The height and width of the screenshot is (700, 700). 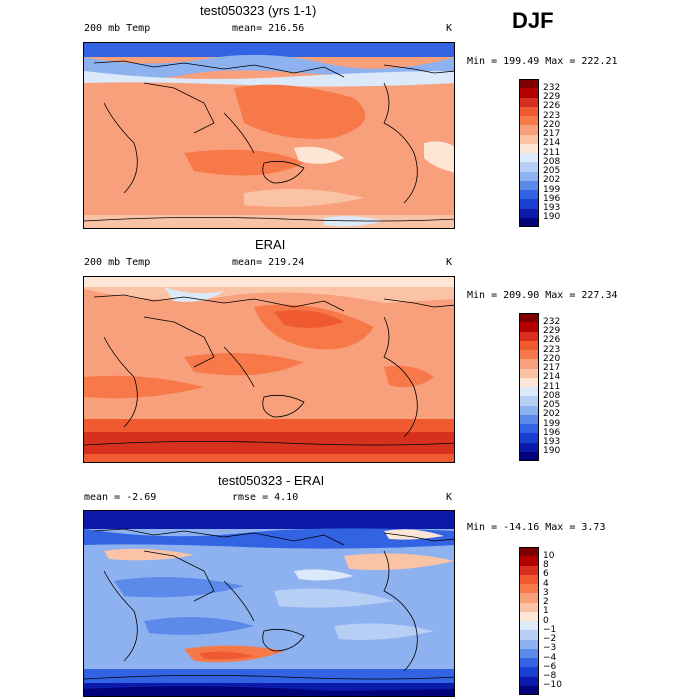 What do you see at coordinates (540, 621) in the screenshot?
I see `colorbar-diff: 10 8 6 4 3 2 1 0 −1 −2 −3 −4 −6 −8 −10` at bounding box center [540, 621].